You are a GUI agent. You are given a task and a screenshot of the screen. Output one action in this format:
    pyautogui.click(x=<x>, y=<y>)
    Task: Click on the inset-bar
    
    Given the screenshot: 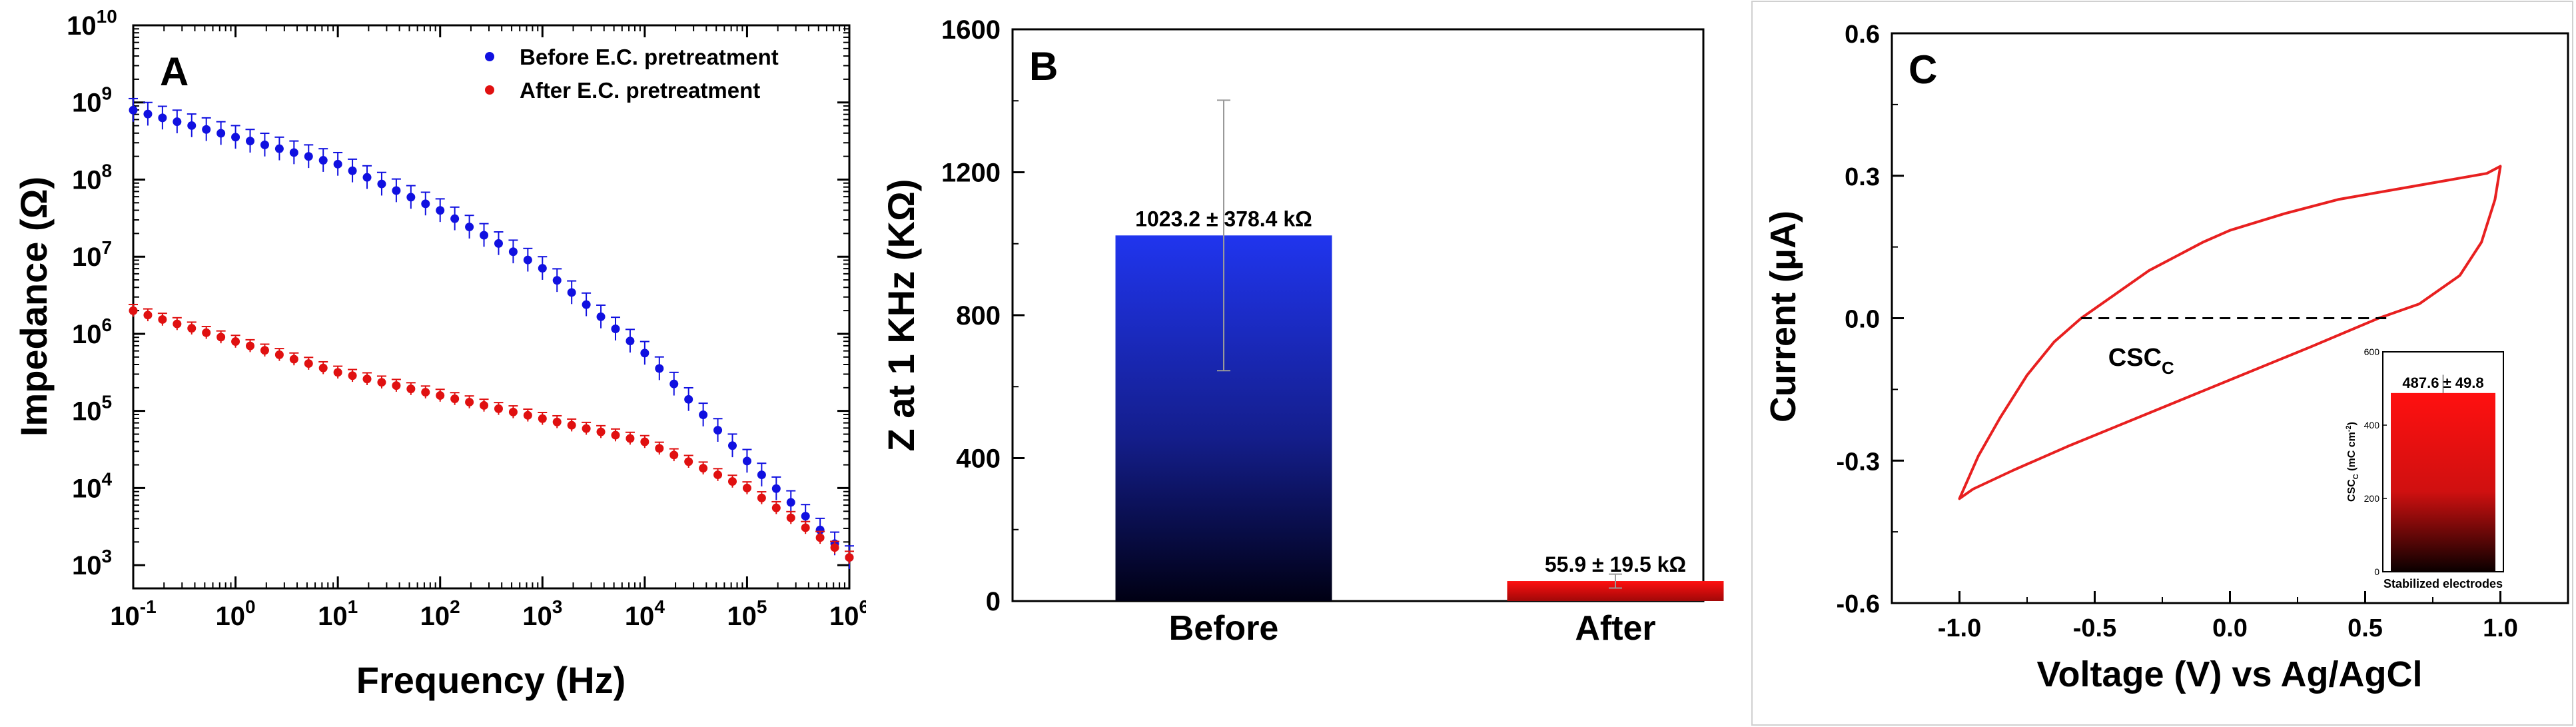 What is the action you would take?
    pyautogui.click(x=2443, y=482)
    